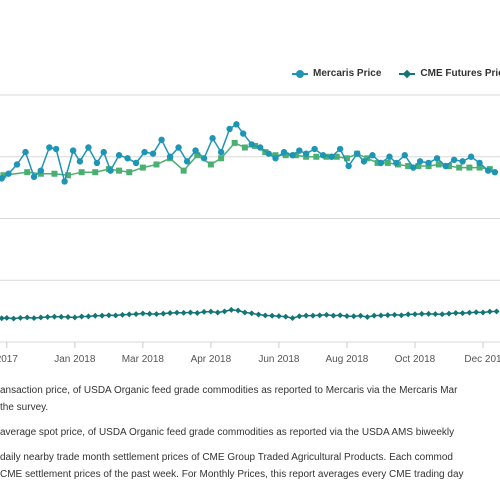 This screenshot has height=500, width=500. Describe the element at coordinates (482, 359) in the screenshot. I see `x-tick-label: Dec 201` at that location.